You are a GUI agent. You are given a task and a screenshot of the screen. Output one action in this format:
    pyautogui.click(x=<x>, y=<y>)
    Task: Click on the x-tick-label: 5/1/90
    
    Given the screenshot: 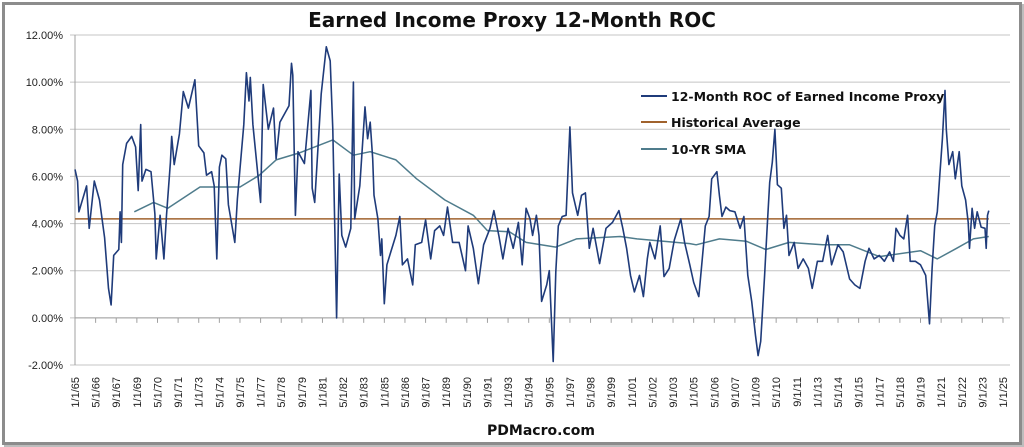 What is the action you would take?
    pyautogui.click(x=468, y=392)
    